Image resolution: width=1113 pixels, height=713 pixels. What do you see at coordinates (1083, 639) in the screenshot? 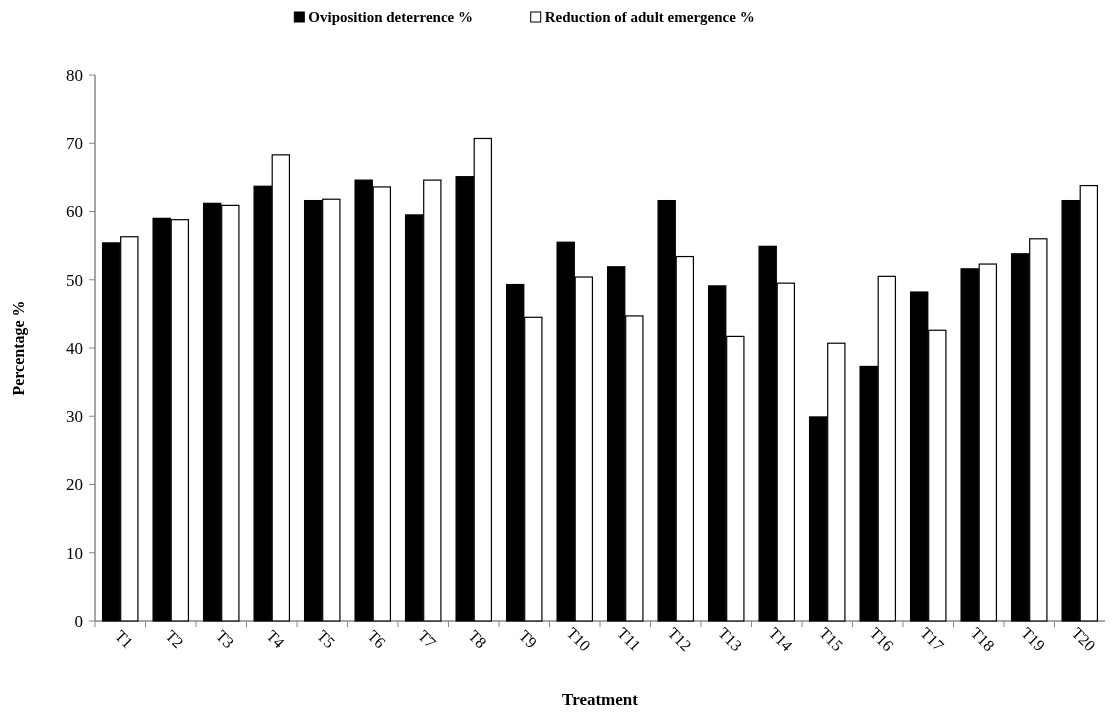
I see `x-tick-label: T20` at bounding box center [1083, 639].